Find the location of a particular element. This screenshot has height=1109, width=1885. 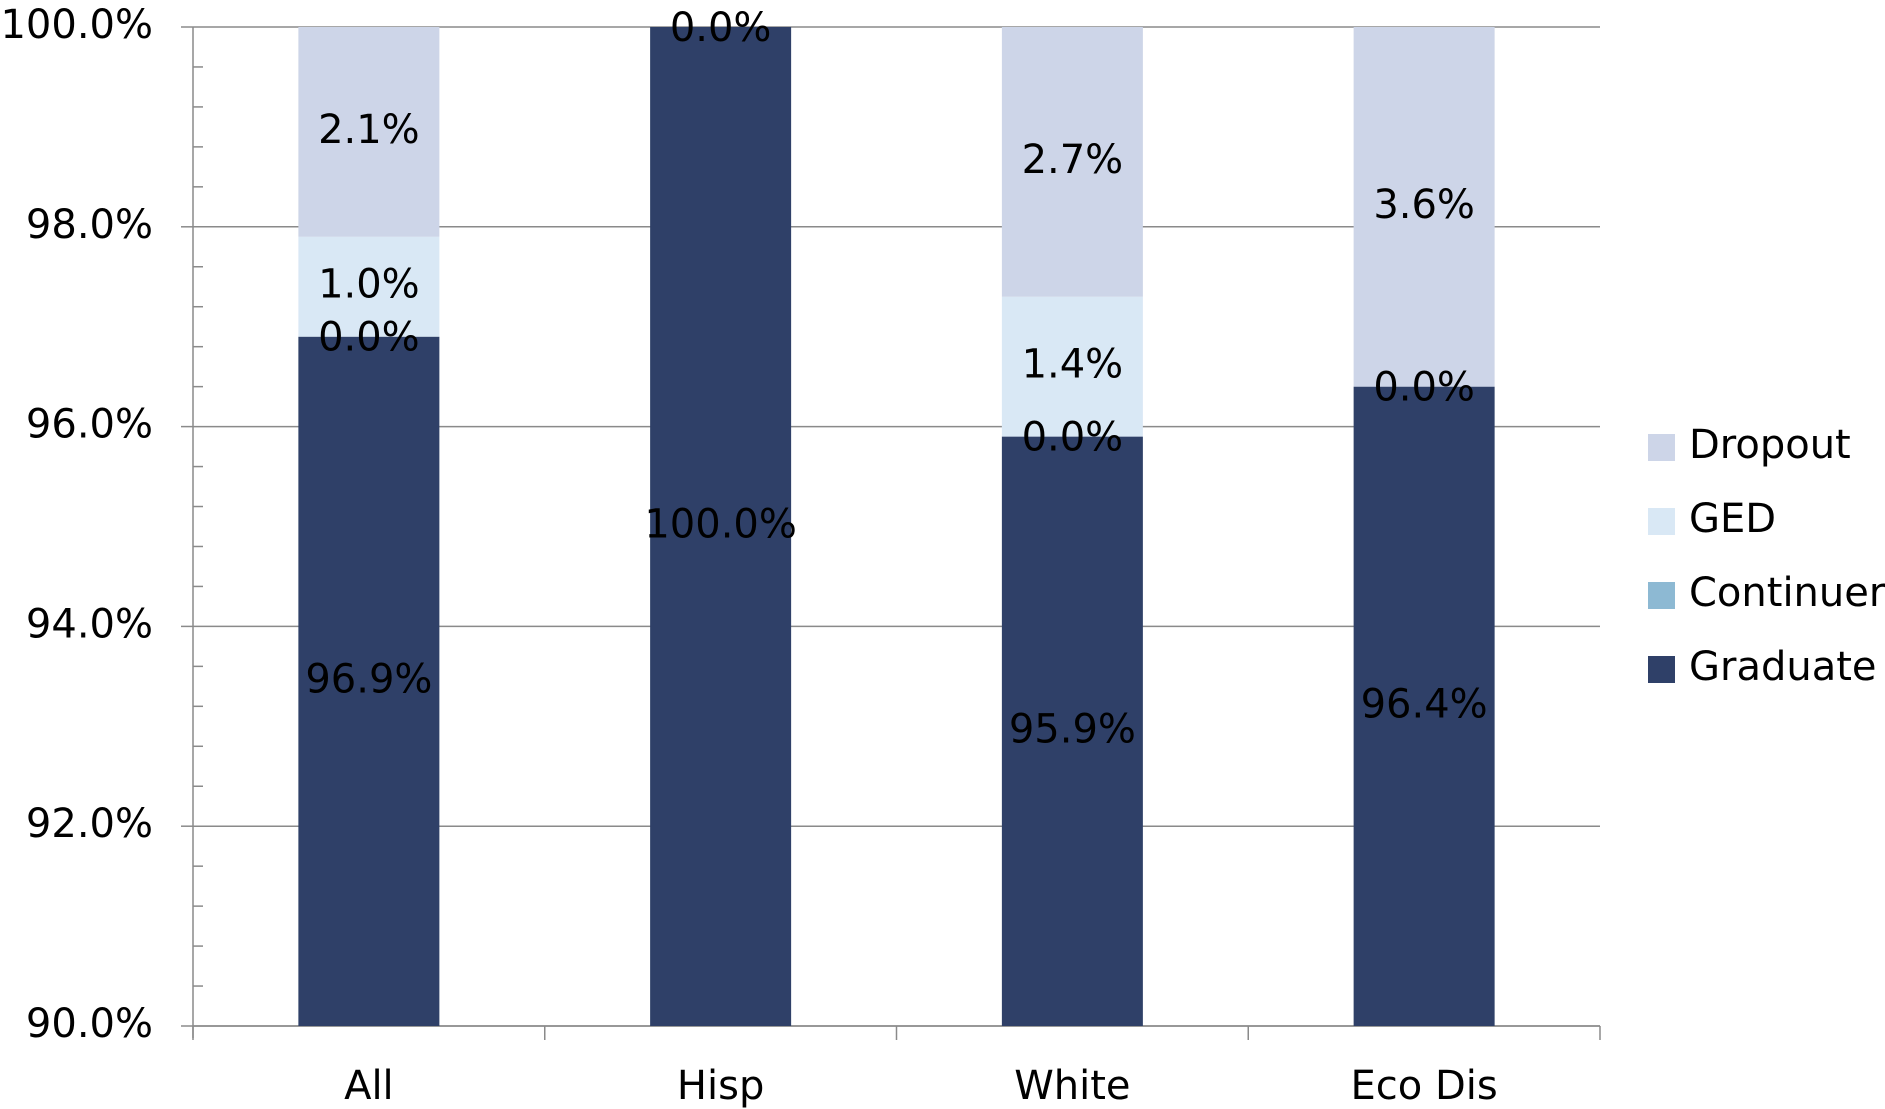

data-label: 100.0% is located at coordinates (720, 525).